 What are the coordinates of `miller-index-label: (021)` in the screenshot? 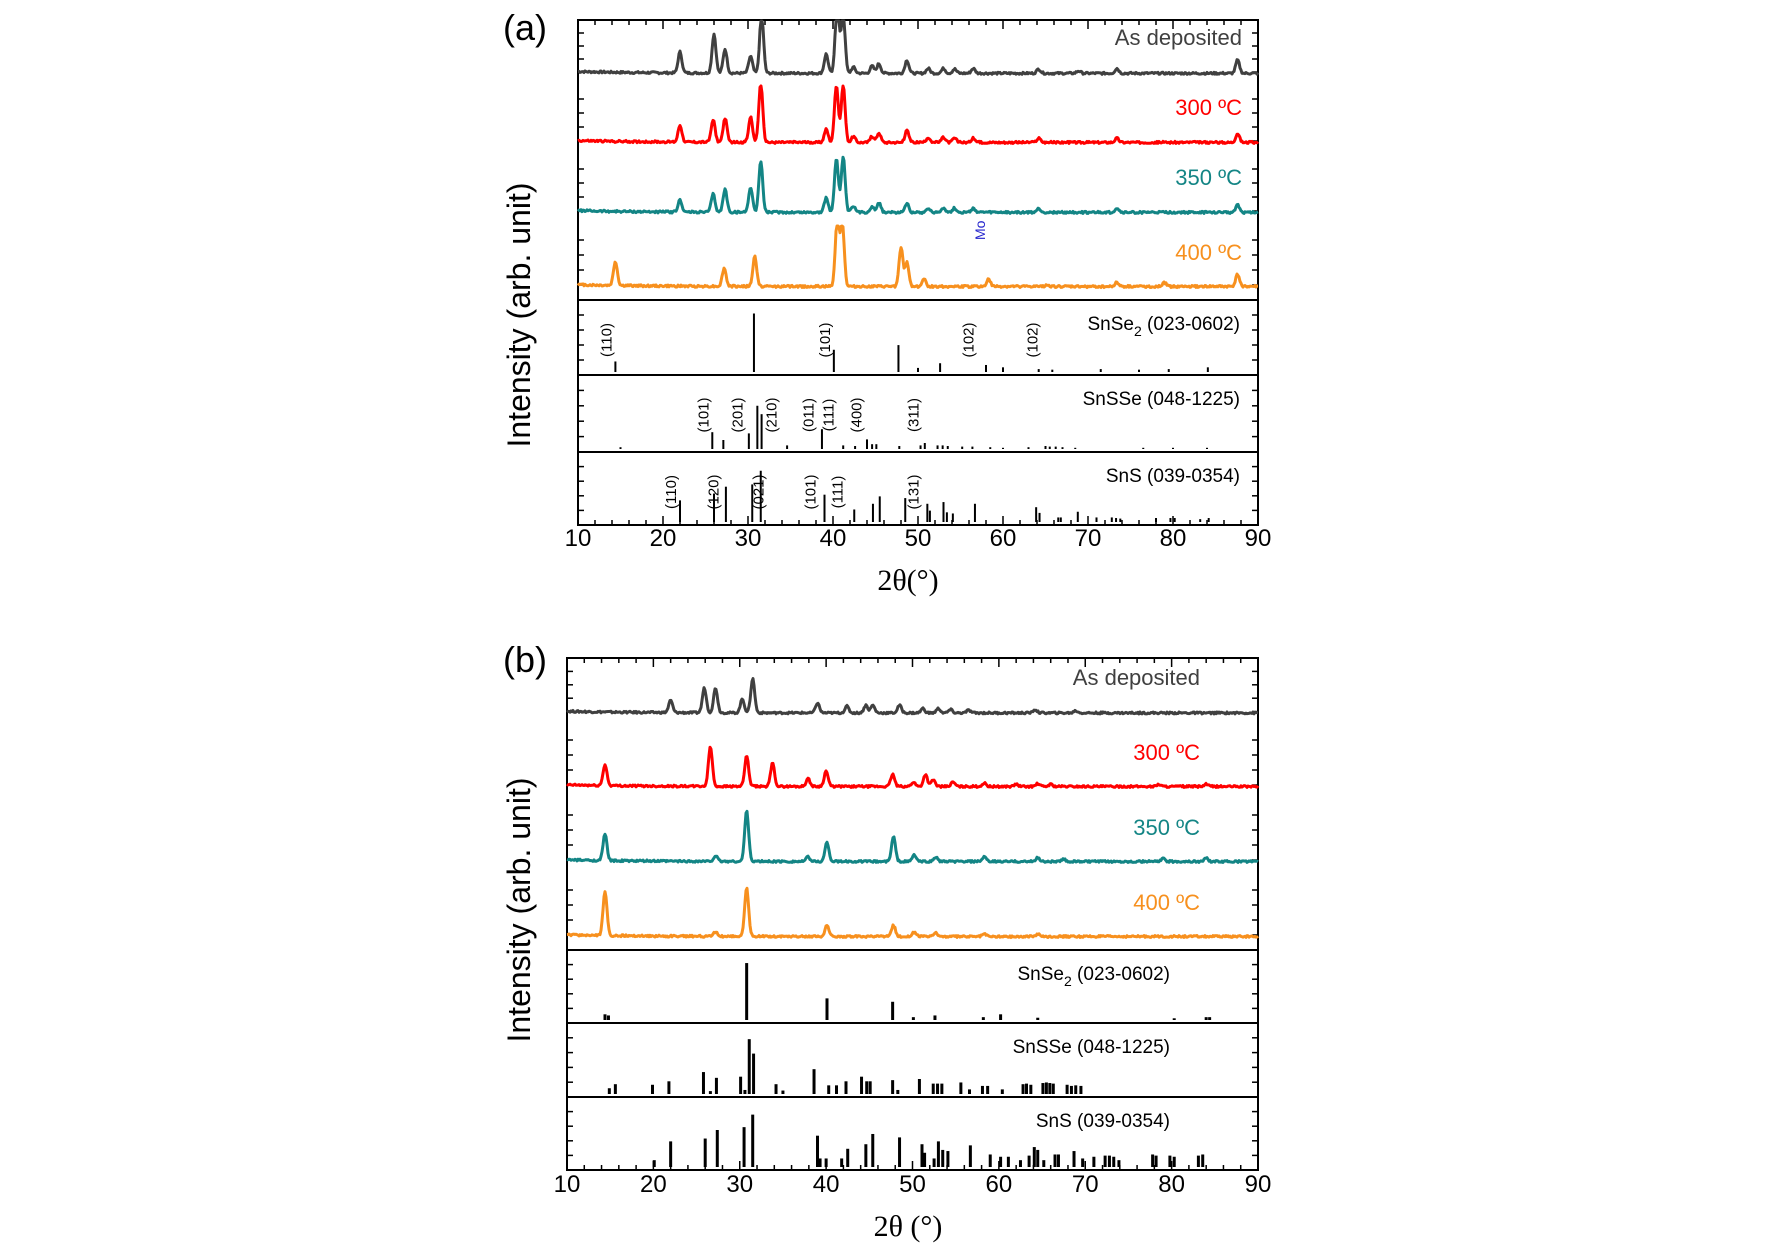 It's located at (759, 491).